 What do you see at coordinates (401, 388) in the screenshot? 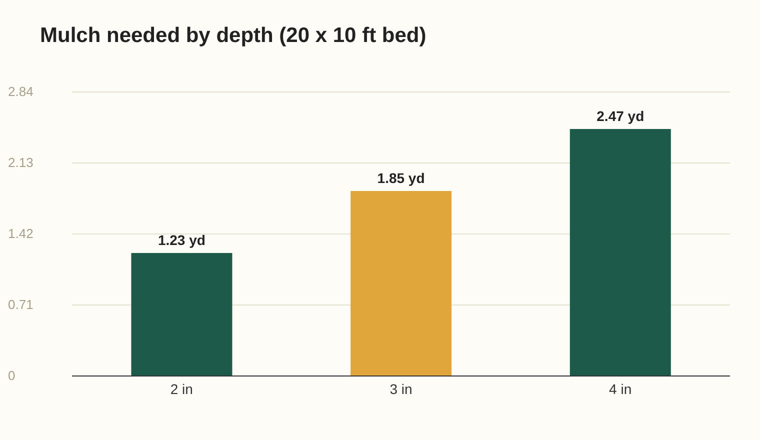
I see `x-tick-label: 3 in` at bounding box center [401, 388].